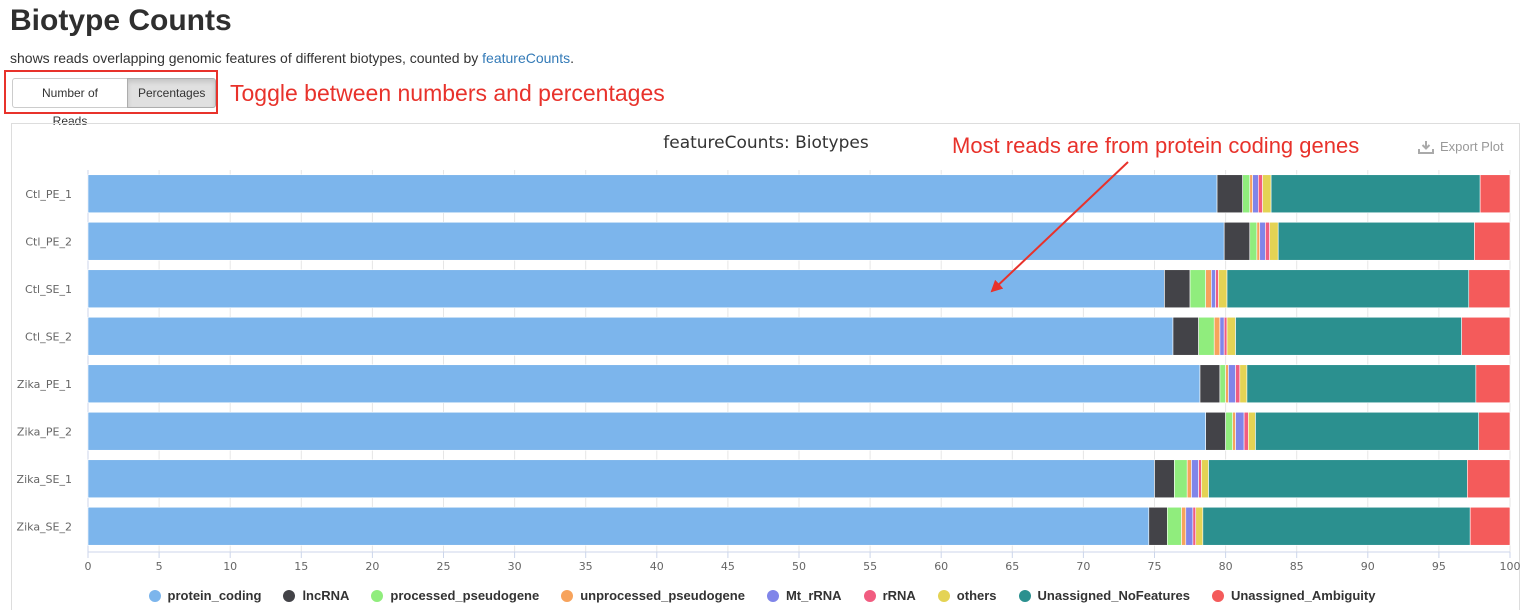 The width and height of the screenshot is (1524, 610). I want to click on legend-item-processed_pseudogene: processed_pseudogene, so click(455, 595).